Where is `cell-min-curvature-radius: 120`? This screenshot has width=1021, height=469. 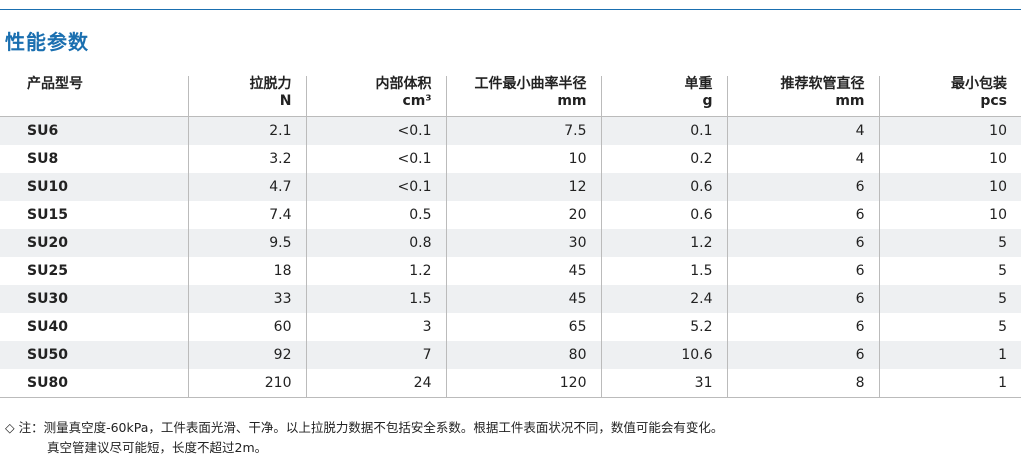 cell-min-curvature-radius: 120 is located at coordinates (523, 383).